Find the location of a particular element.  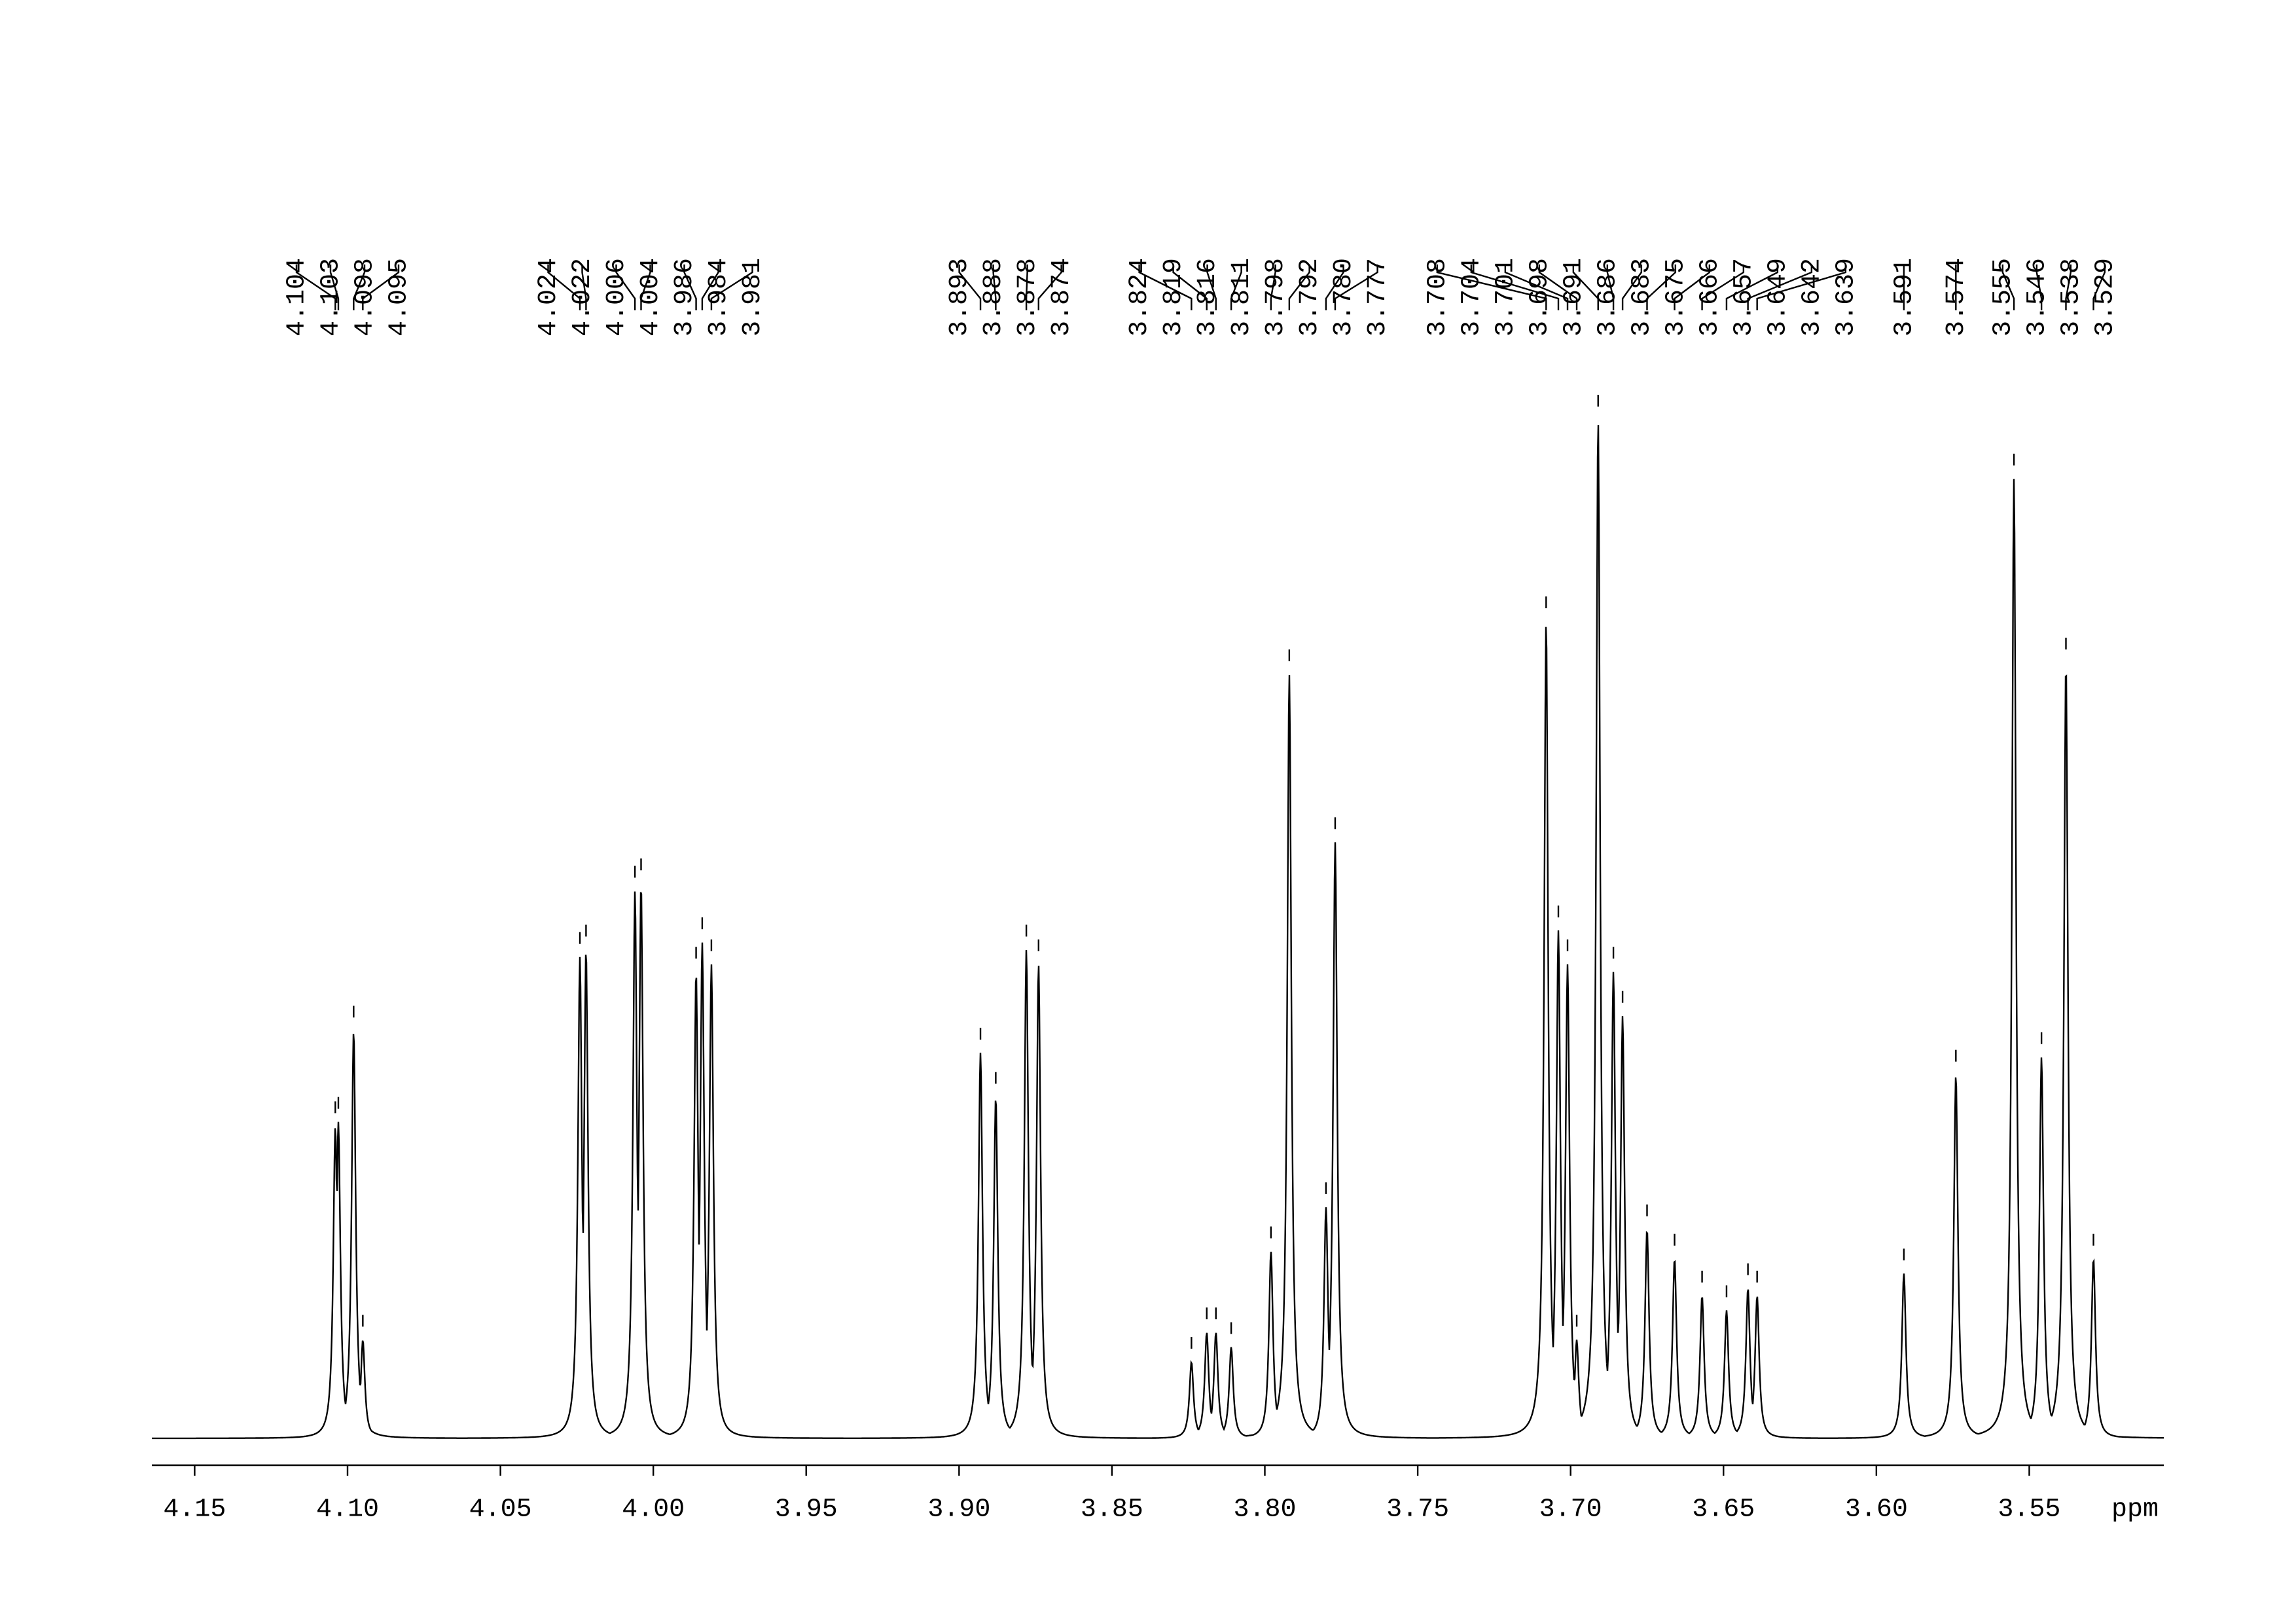

x-tick-label: 4.05 is located at coordinates (501, 1510).